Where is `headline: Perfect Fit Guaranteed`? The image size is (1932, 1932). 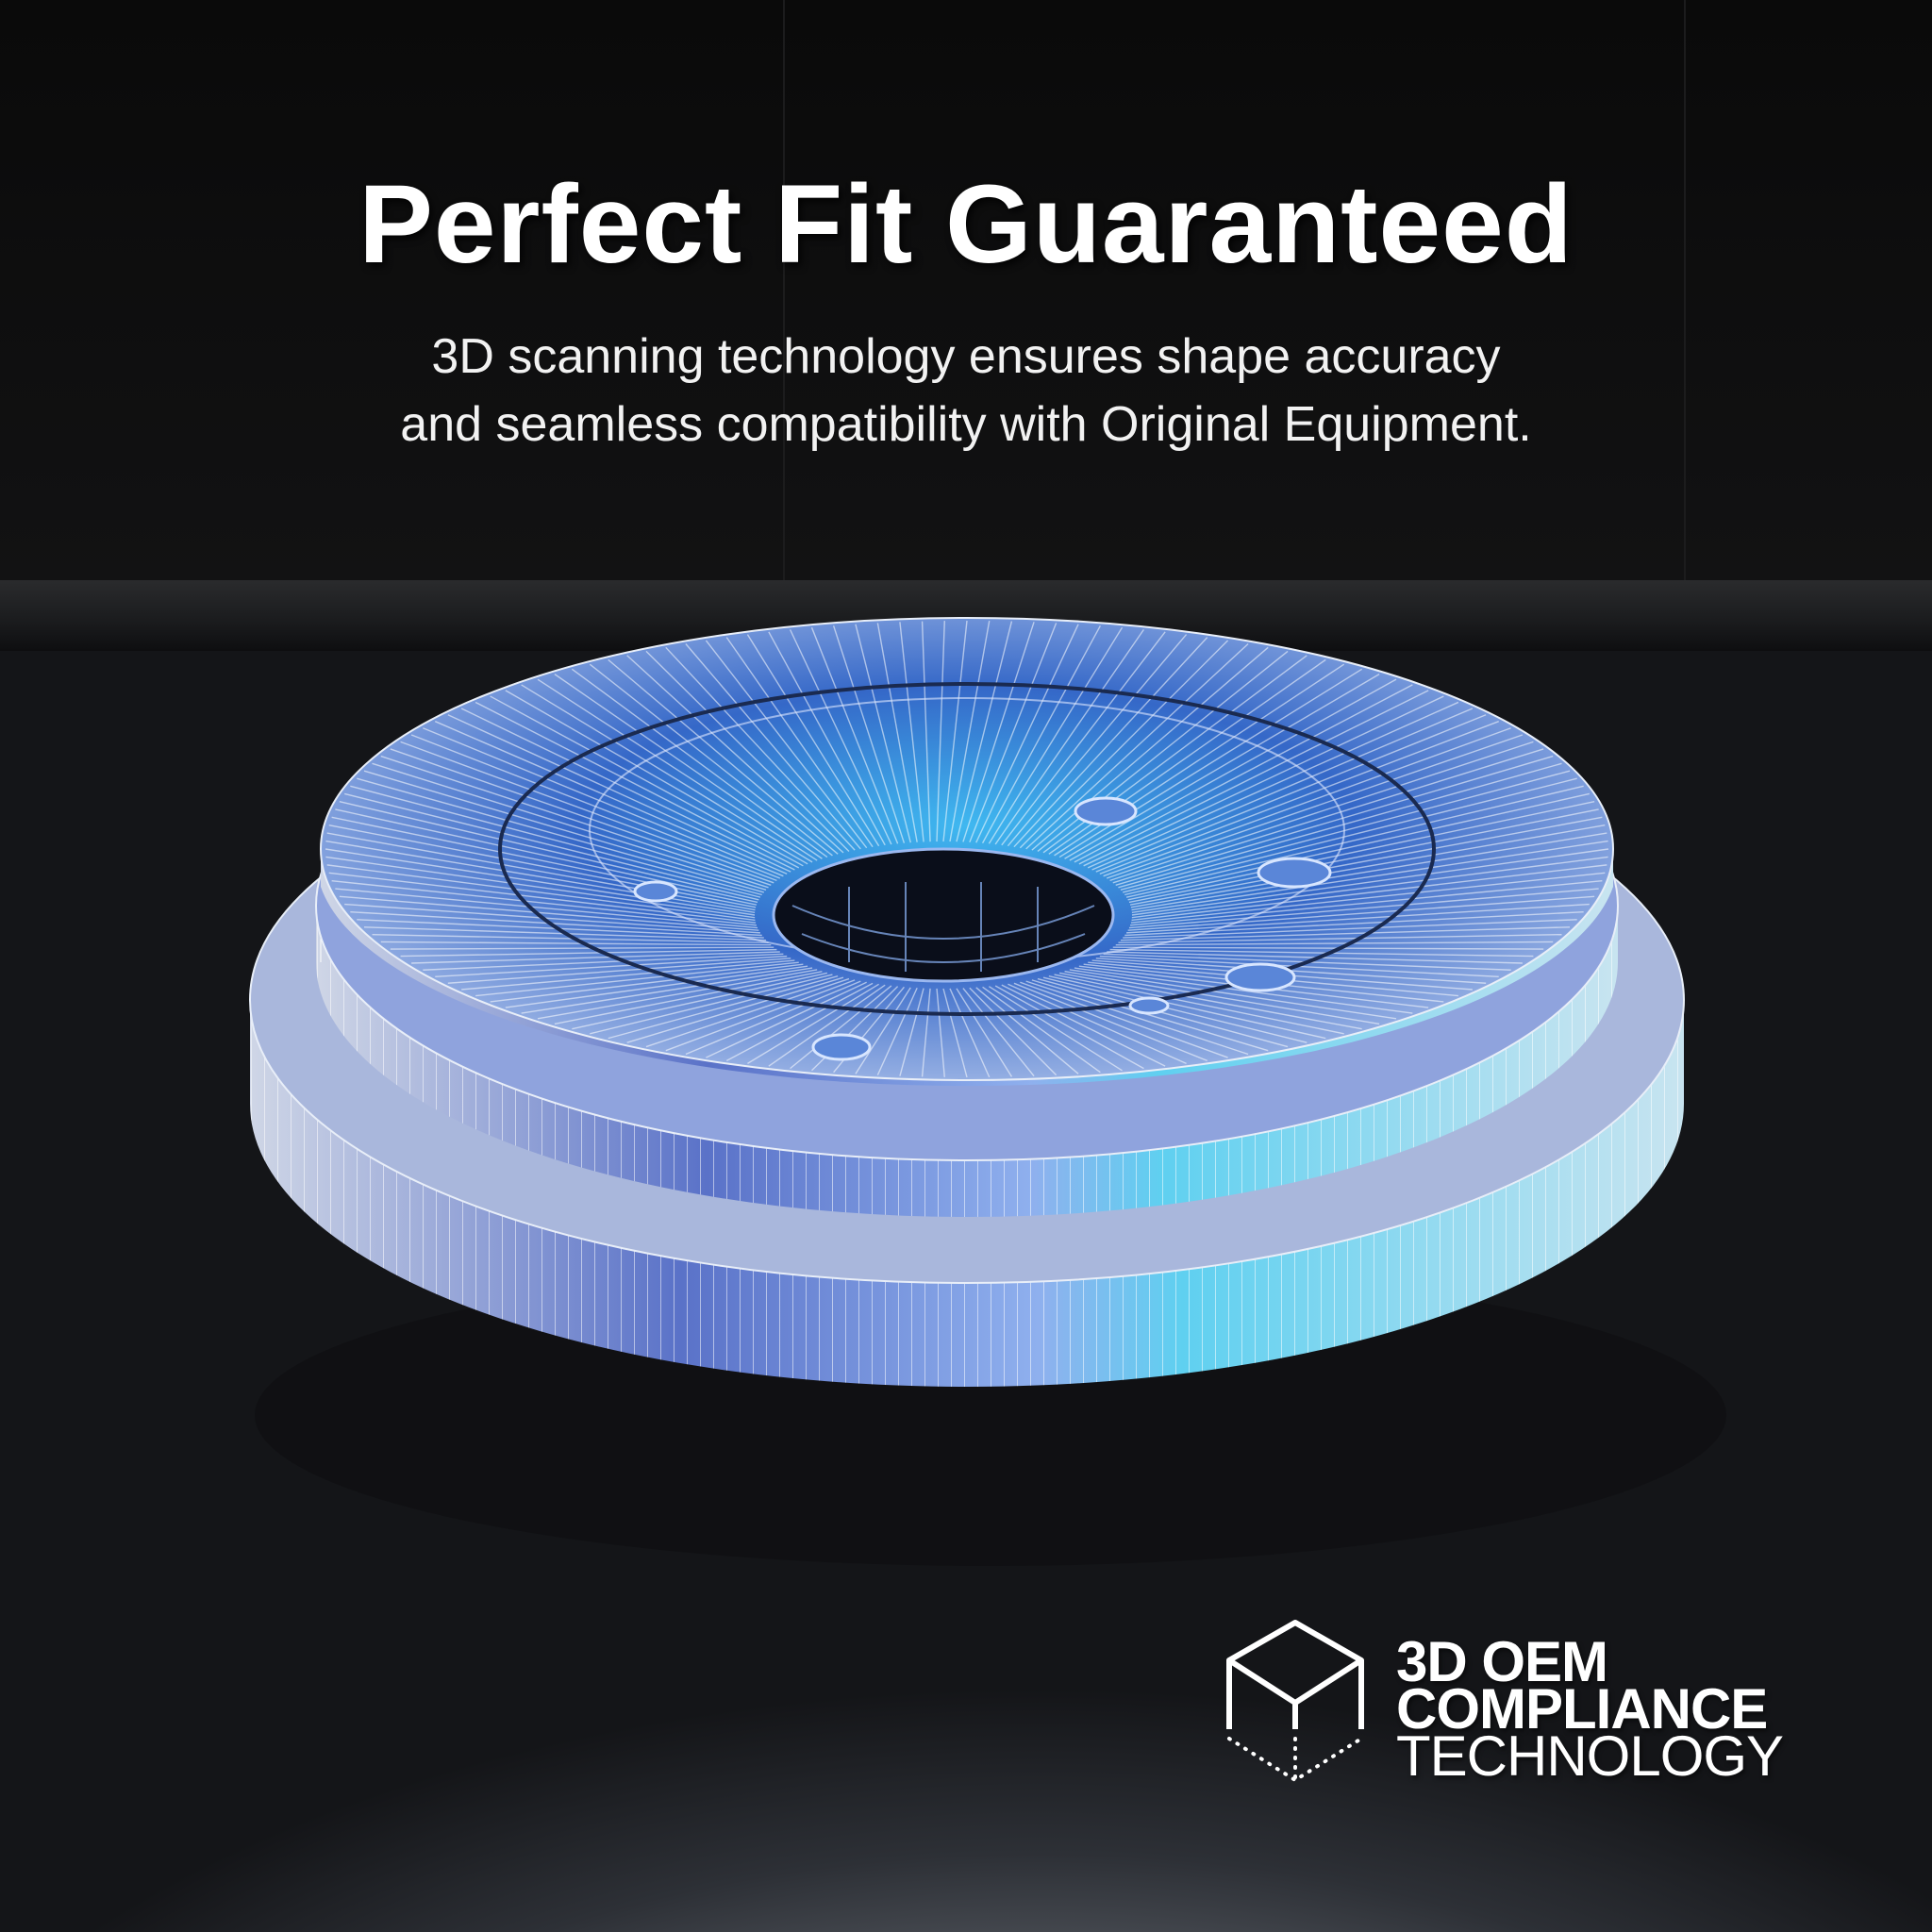 headline: Perfect Fit Guaranteed is located at coordinates (966, 224).